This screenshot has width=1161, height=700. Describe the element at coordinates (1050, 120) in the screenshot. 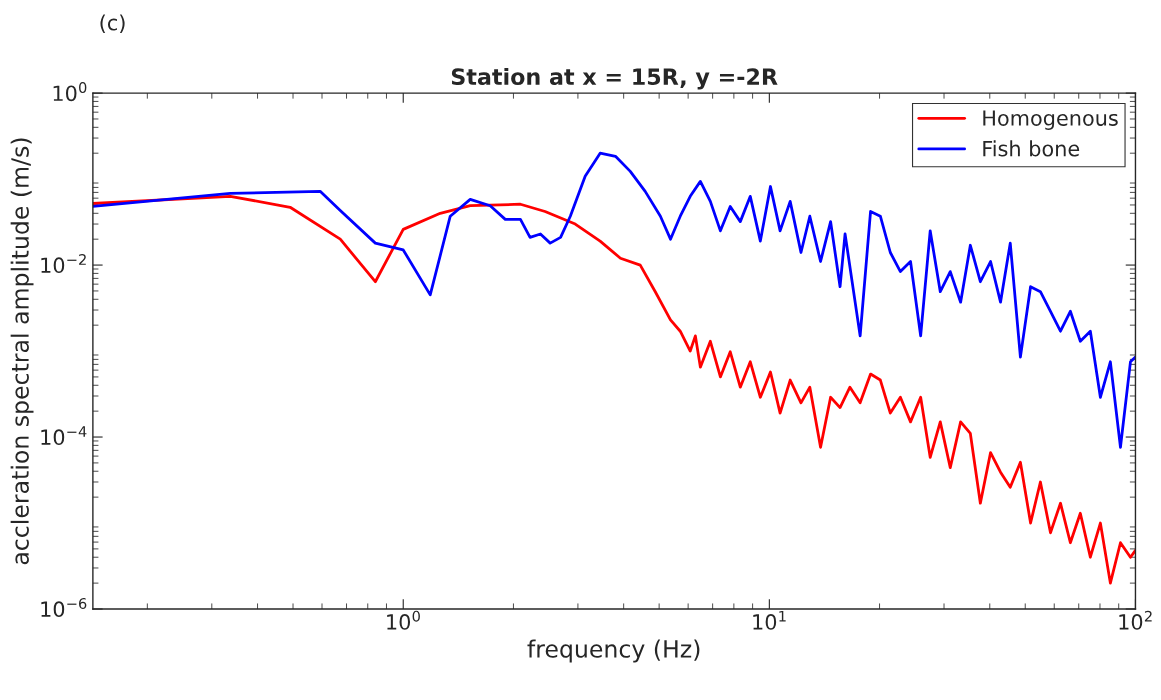

I see `legend-label: Homogenous` at that location.